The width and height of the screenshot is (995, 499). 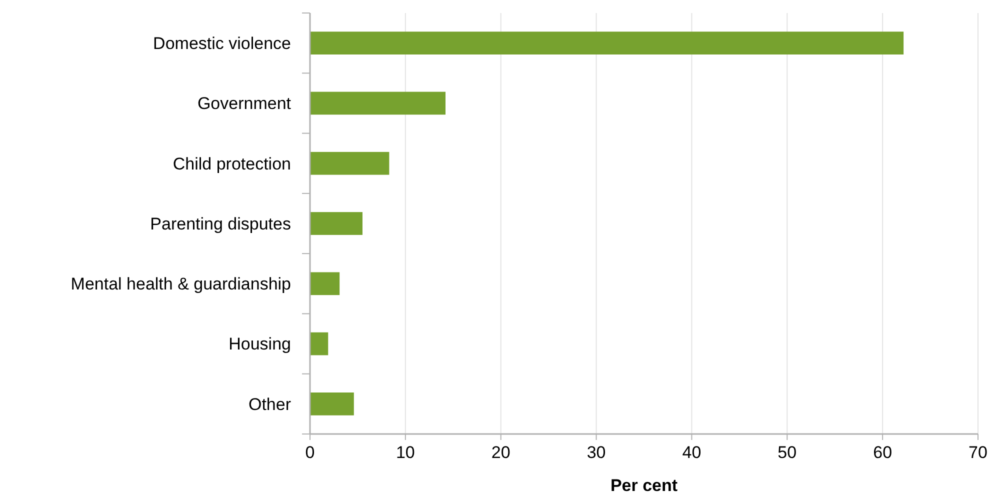 I want to click on y-tick-label: Domestic violence, so click(x=222, y=44).